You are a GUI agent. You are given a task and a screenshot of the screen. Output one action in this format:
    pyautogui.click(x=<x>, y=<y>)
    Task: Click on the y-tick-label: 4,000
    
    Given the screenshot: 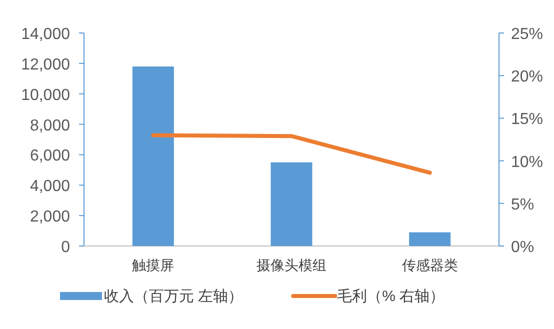 What is the action you would take?
    pyautogui.click(x=50, y=187)
    